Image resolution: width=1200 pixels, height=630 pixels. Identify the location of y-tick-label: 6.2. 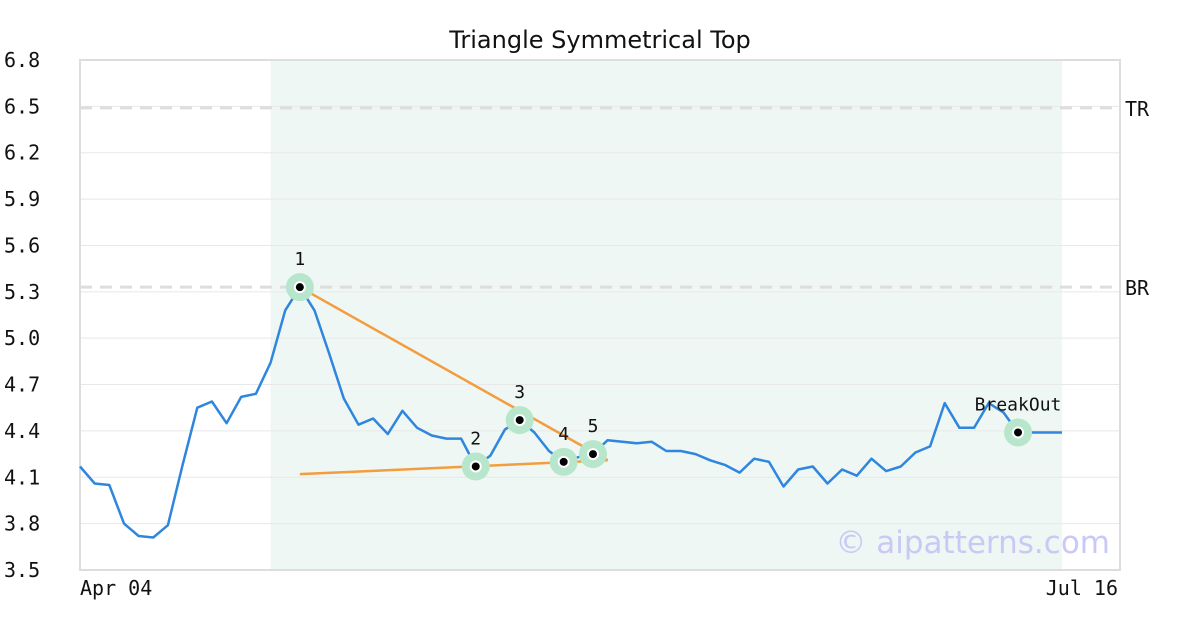
(22, 153).